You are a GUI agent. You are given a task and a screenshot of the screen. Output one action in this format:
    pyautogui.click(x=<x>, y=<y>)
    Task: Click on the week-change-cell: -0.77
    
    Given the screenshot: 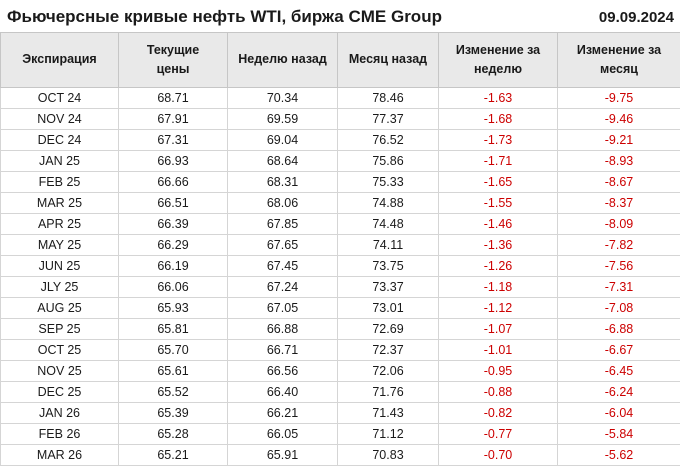 What is the action you would take?
    pyautogui.click(x=498, y=434)
    